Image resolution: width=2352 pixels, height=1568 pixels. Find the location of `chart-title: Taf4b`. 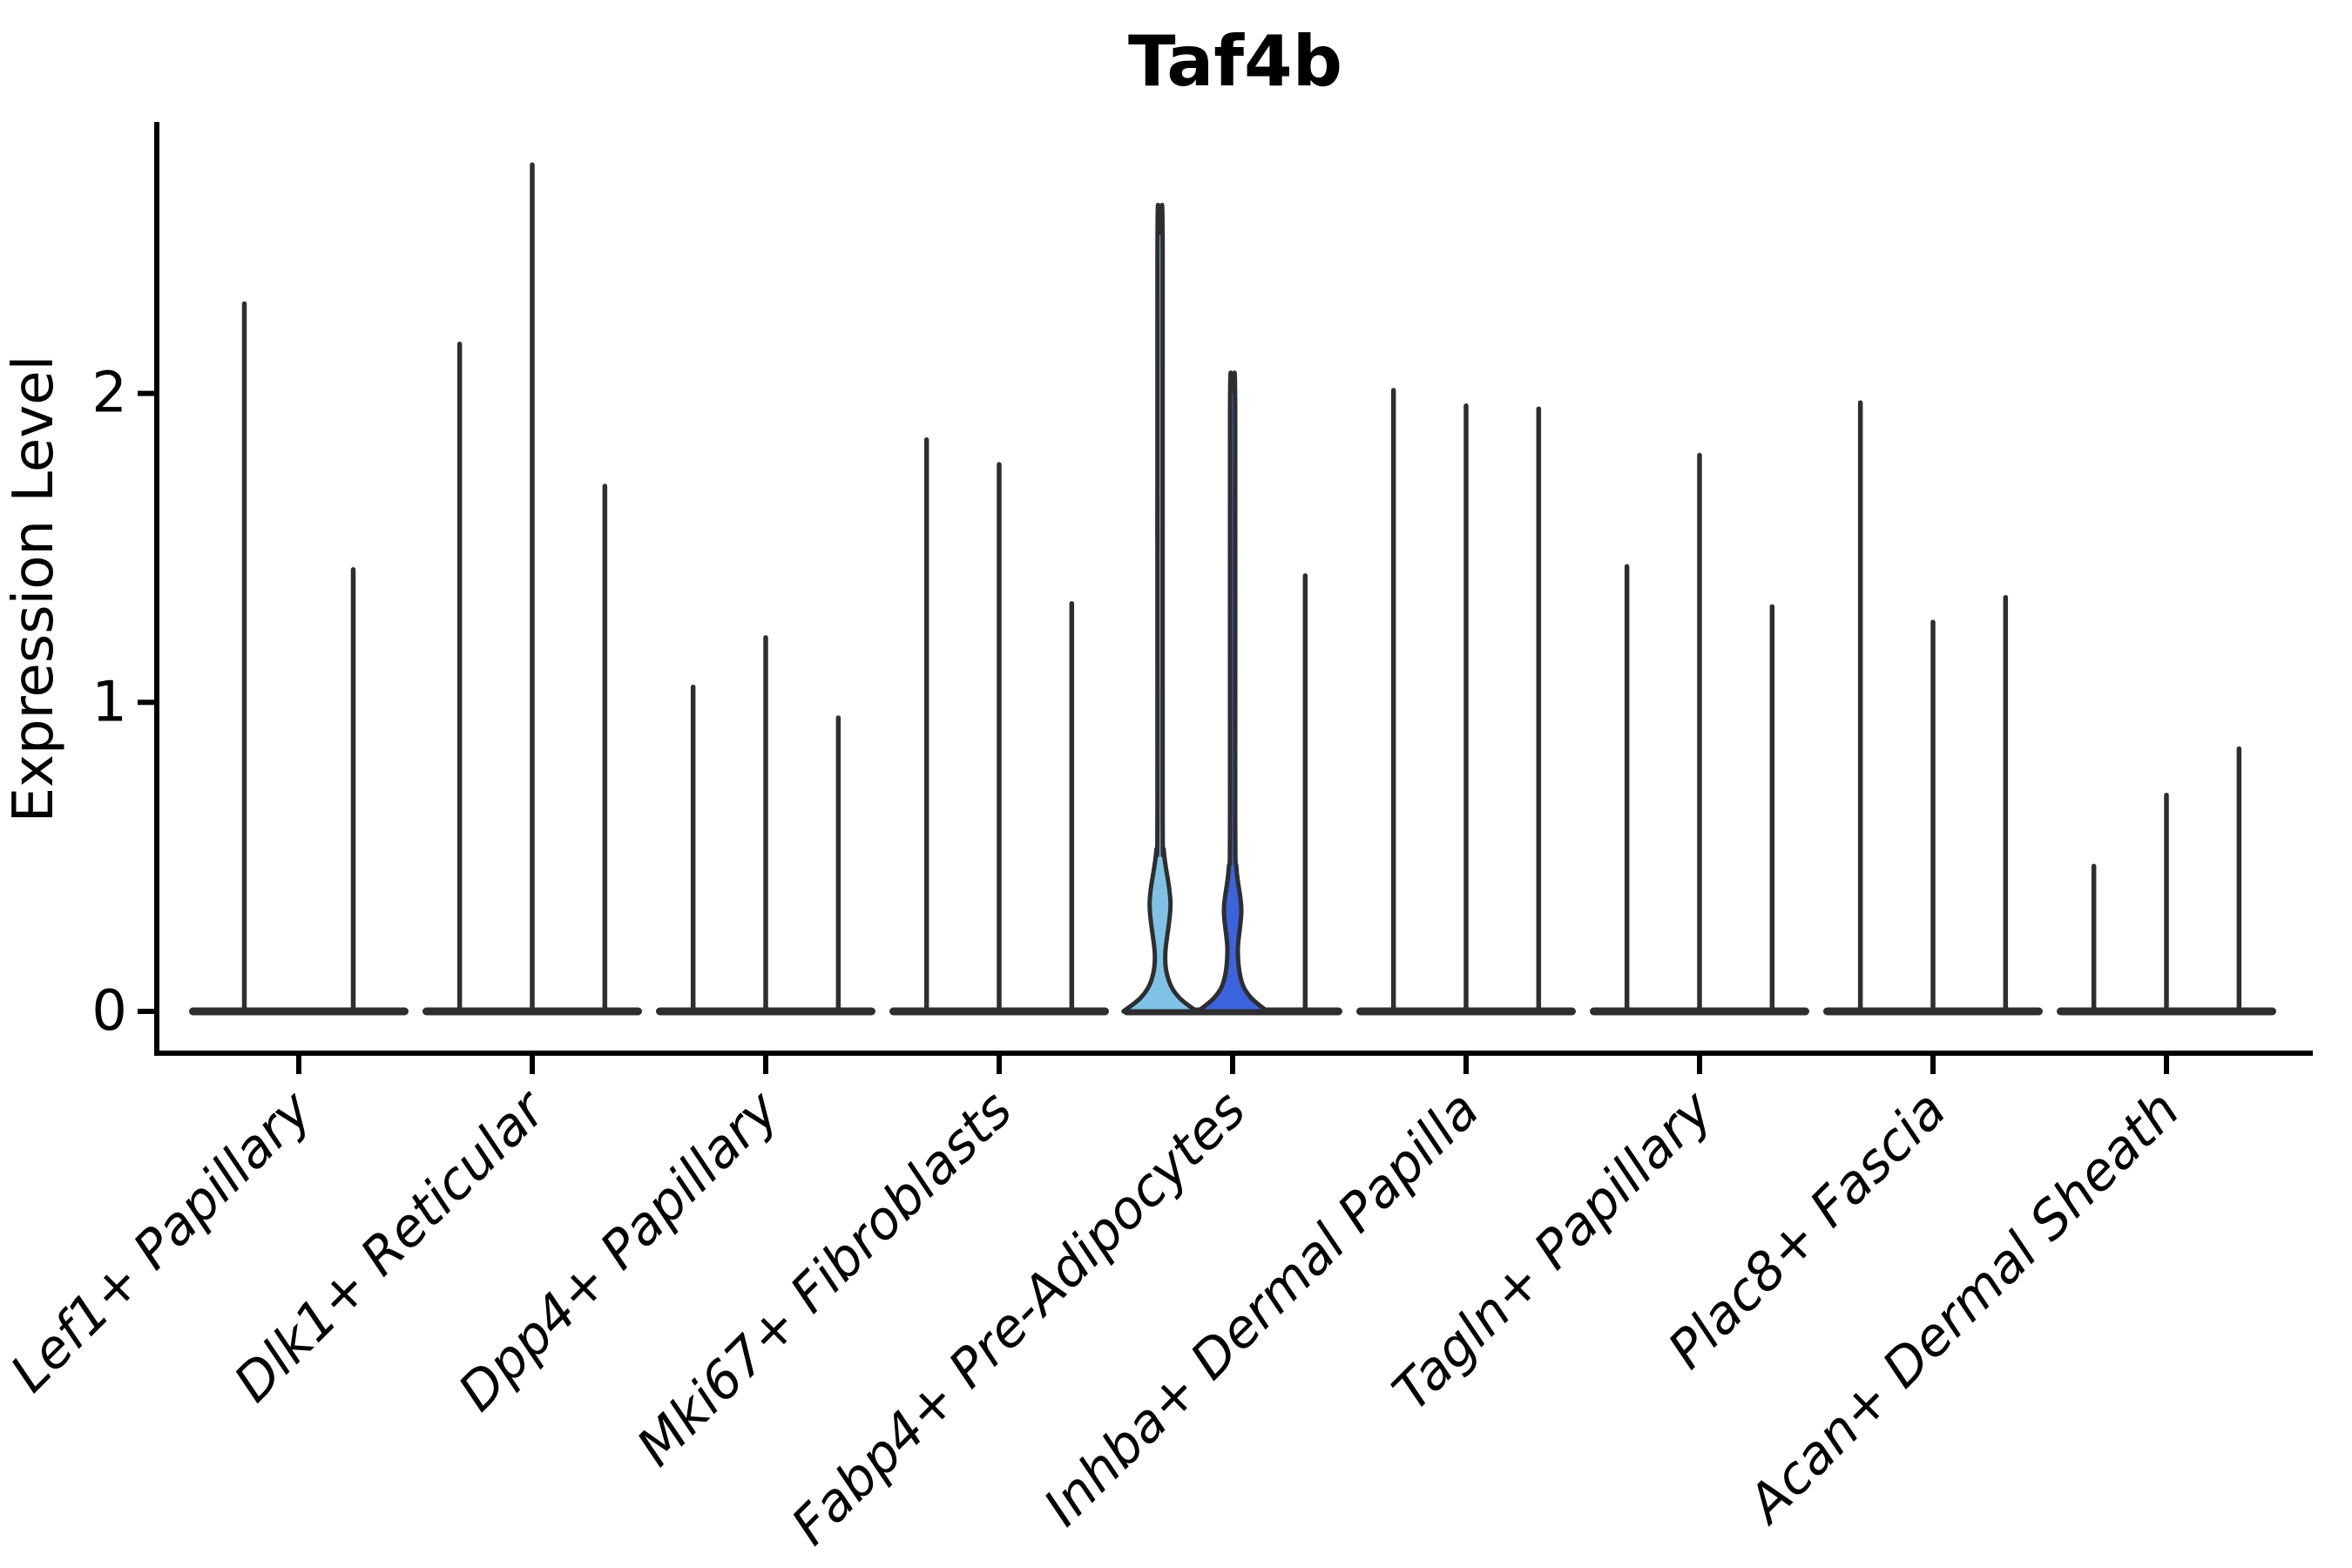

chart-title: Taf4b is located at coordinates (1235, 61).